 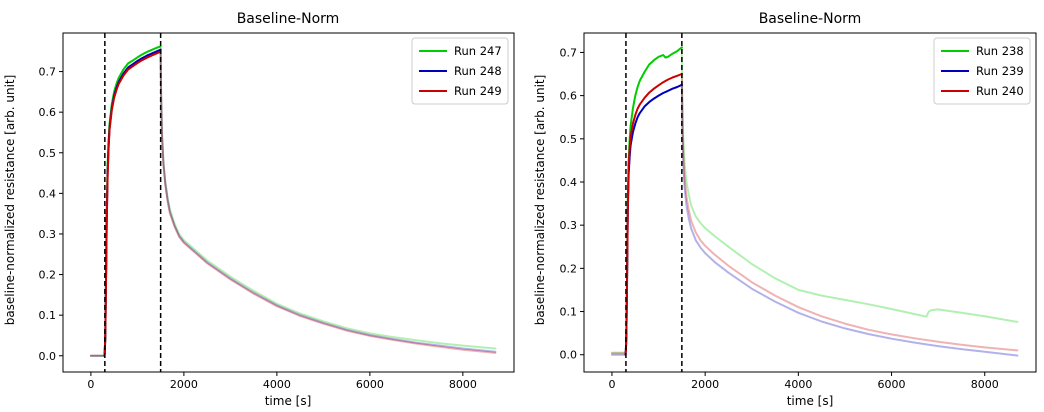 I want to click on legend-label: Run 240, so click(x=1000, y=91).